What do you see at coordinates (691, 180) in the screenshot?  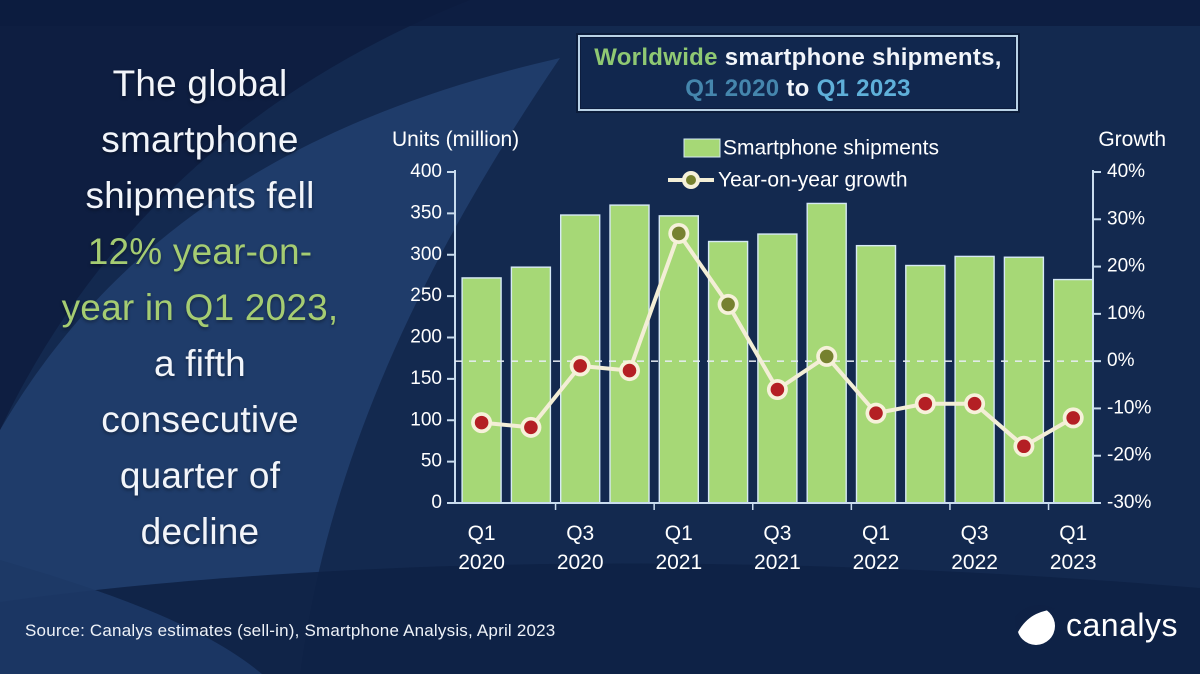 I see `legend-marker-icon` at bounding box center [691, 180].